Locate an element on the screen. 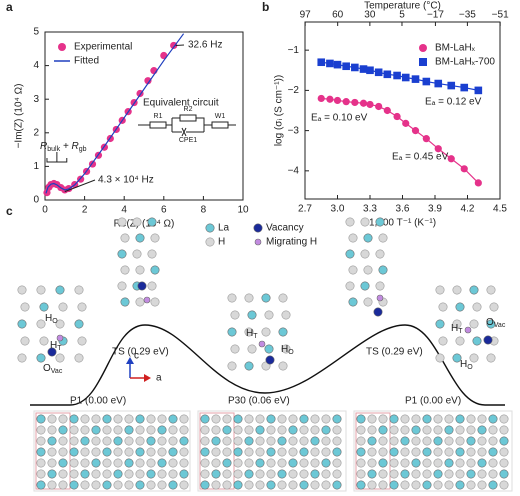 The height and width of the screenshot is (496, 520). circuit-label: R2 is located at coordinates (188, 109).